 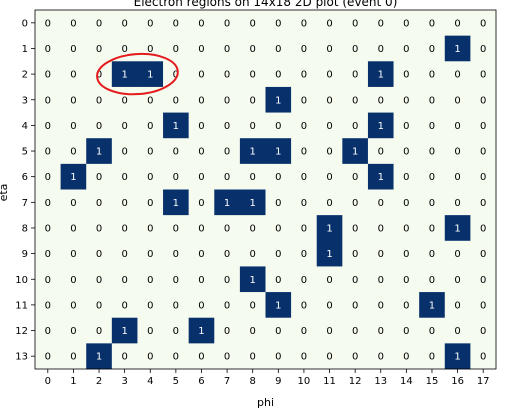 I want to click on cell-value-label: 1, so click(x=381, y=126).